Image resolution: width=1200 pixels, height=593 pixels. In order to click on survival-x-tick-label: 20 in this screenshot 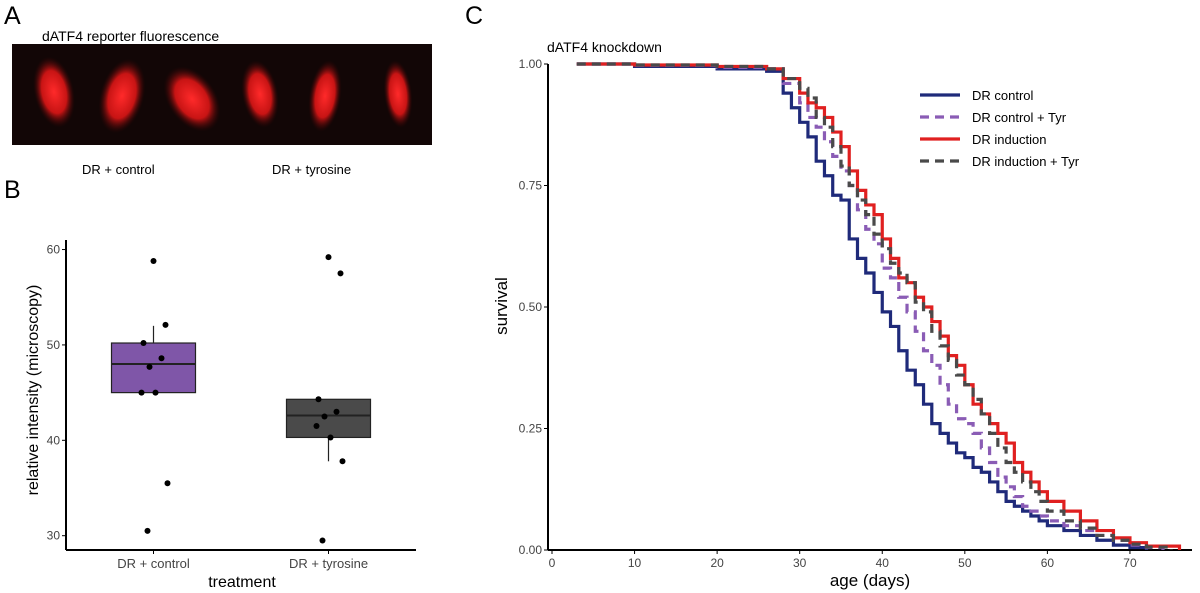, I will do `click(717, 563)`.